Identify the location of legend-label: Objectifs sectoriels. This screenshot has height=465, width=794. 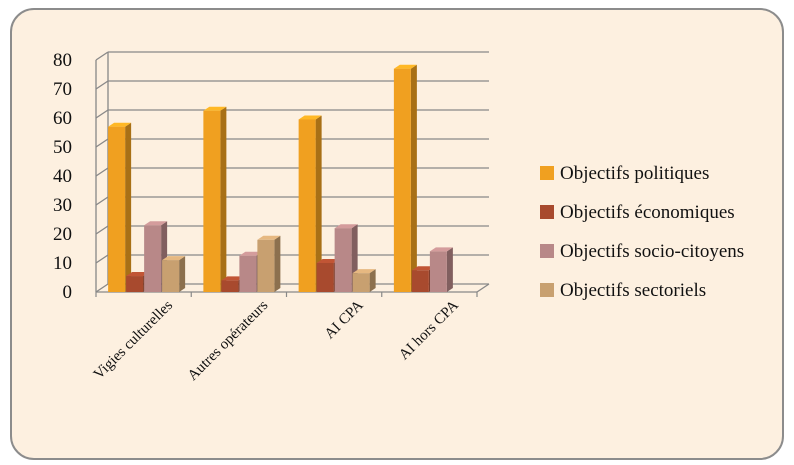
(633, 290).